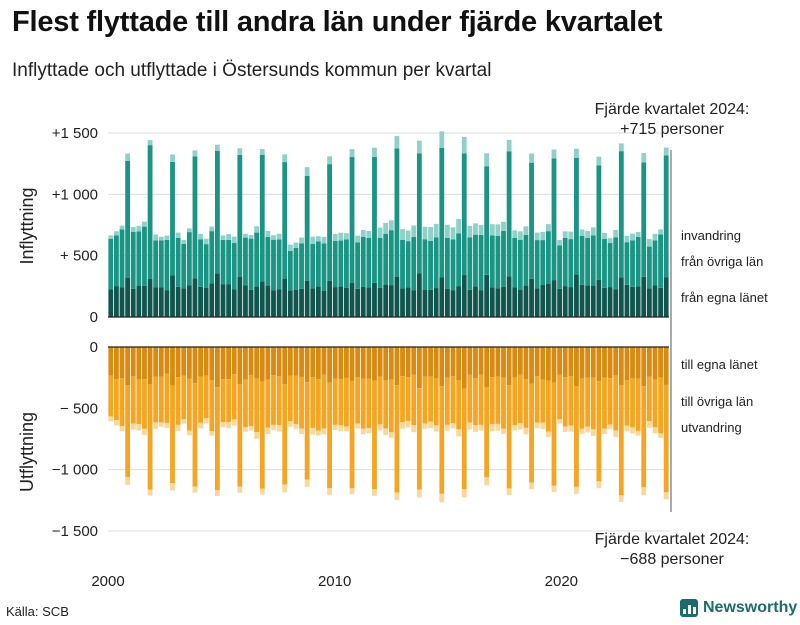 This screenshot has width=800, height=625. I want to click on brand: Newsworthy, so click(738, 608).